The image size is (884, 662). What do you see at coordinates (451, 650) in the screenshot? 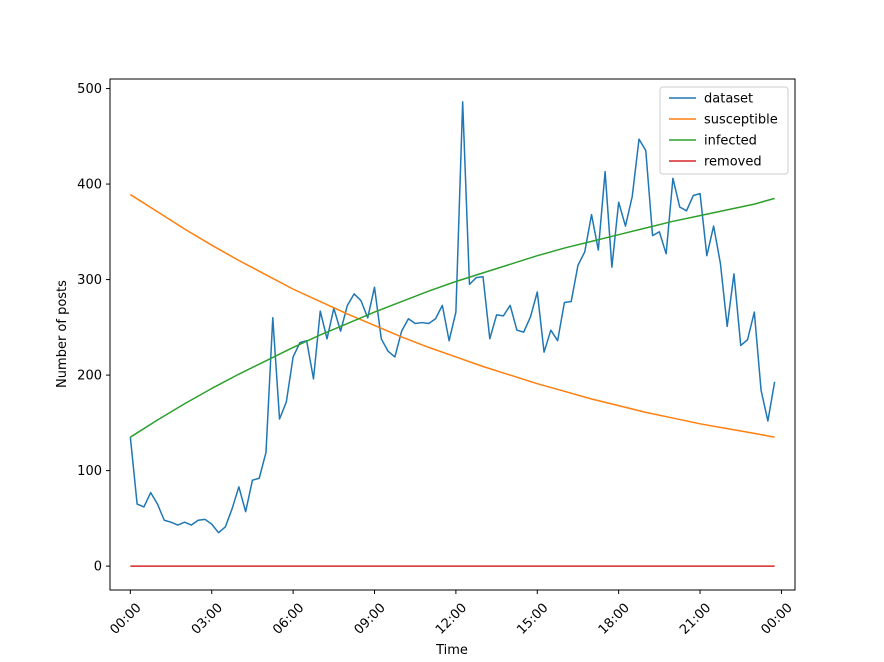
I see `x-axis-label: Time` at bounding box center [451, 650].